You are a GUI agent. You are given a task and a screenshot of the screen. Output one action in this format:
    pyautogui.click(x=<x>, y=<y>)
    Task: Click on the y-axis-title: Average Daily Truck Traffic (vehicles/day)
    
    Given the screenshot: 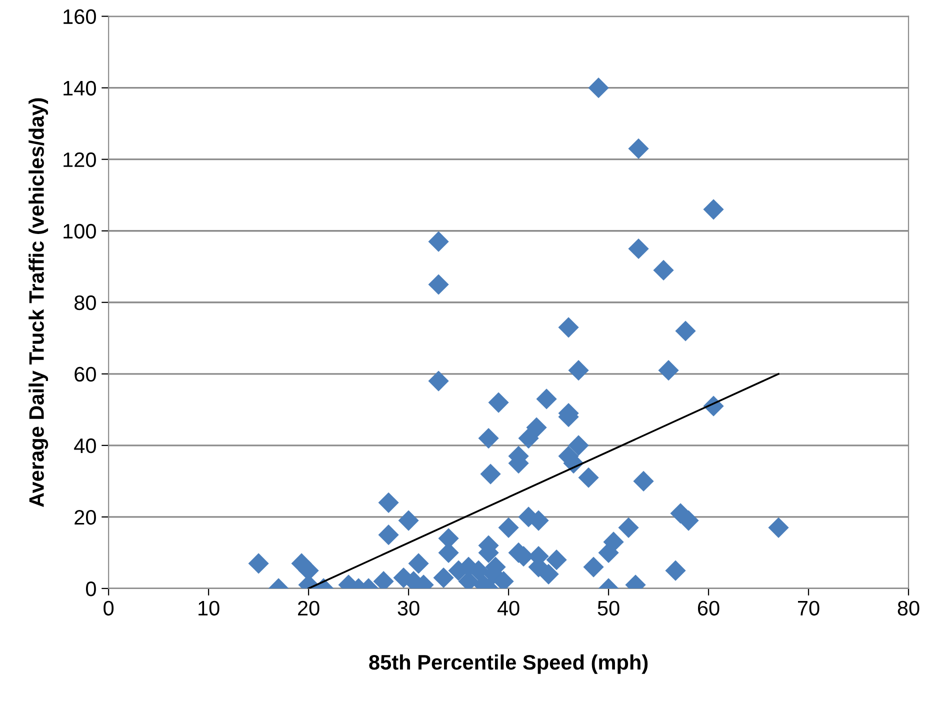 What is the action you would take?
    pyautogui.click(x=38, y=303)
    